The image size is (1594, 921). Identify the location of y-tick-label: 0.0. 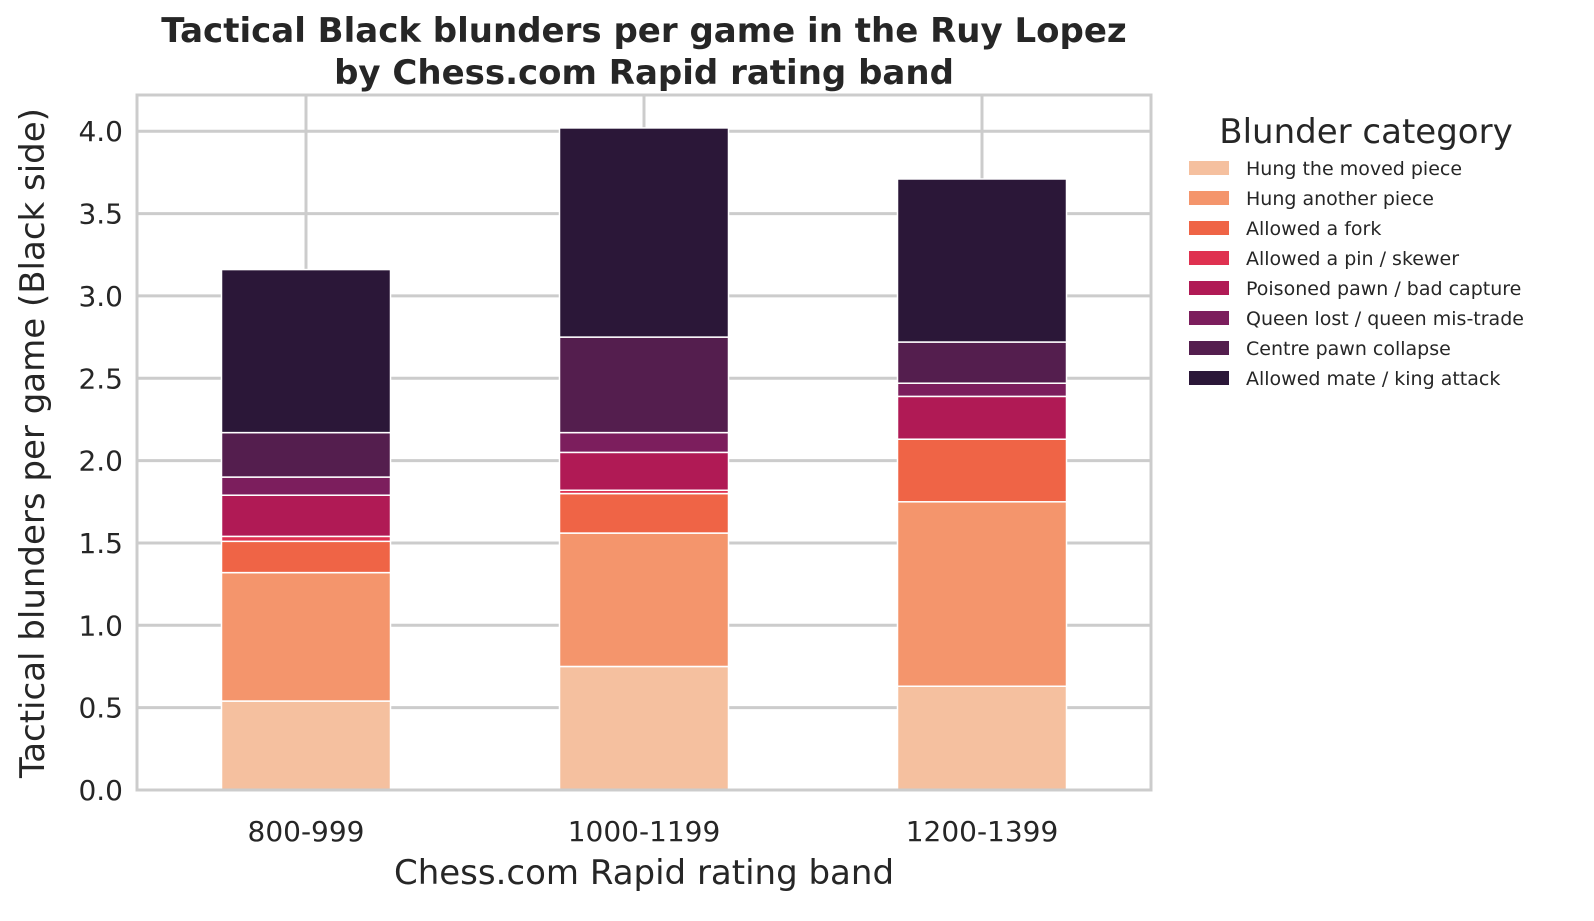
(100, 790).